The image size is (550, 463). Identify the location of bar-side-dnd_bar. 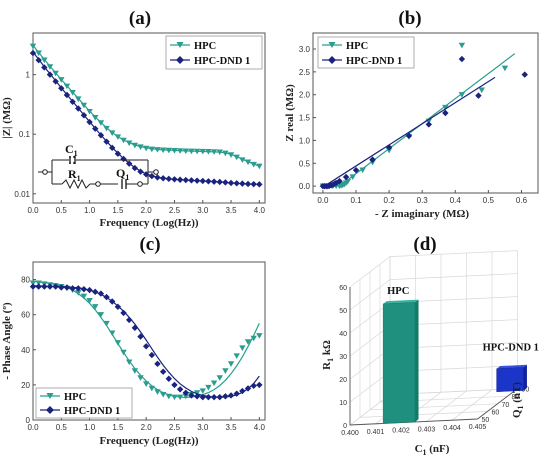
(525, 377).